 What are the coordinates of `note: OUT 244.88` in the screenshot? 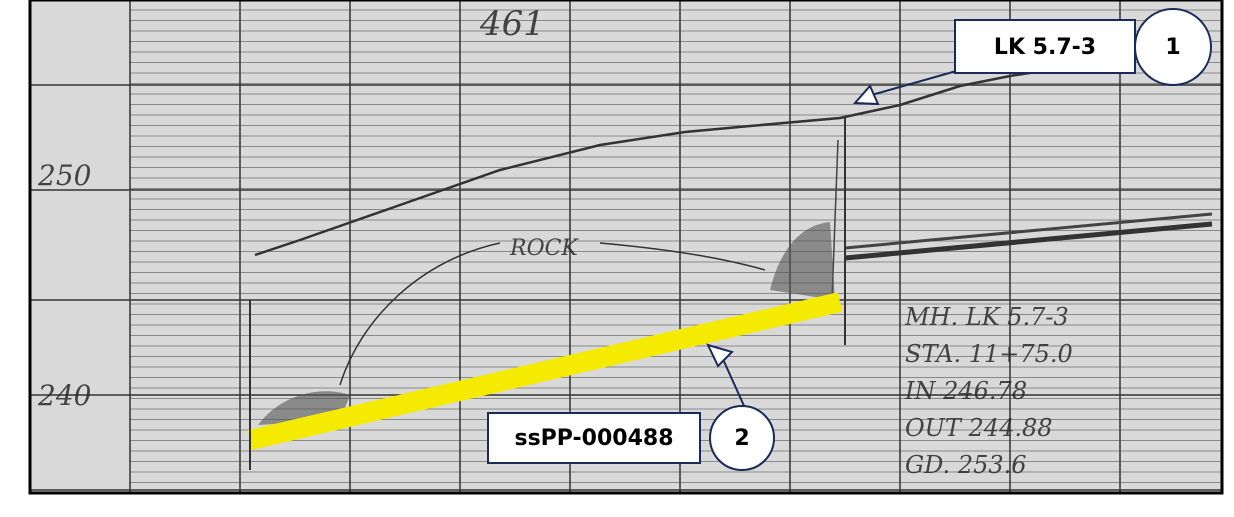 It's located at (979, 428).